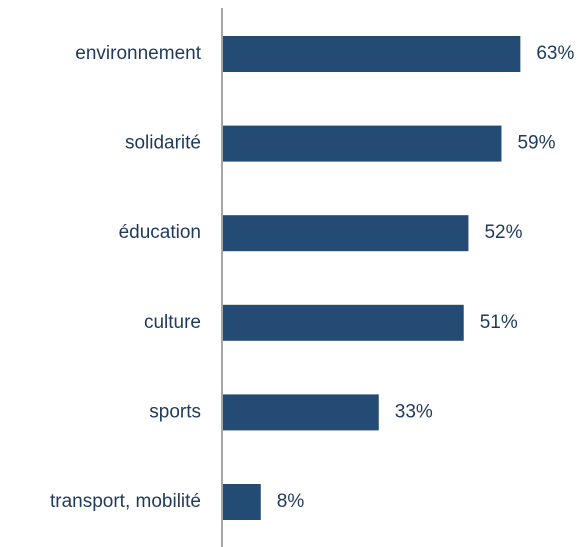  Describe the element at coordinates (160, 232) in the screenshot. I see `category-label: éducation` at that location.